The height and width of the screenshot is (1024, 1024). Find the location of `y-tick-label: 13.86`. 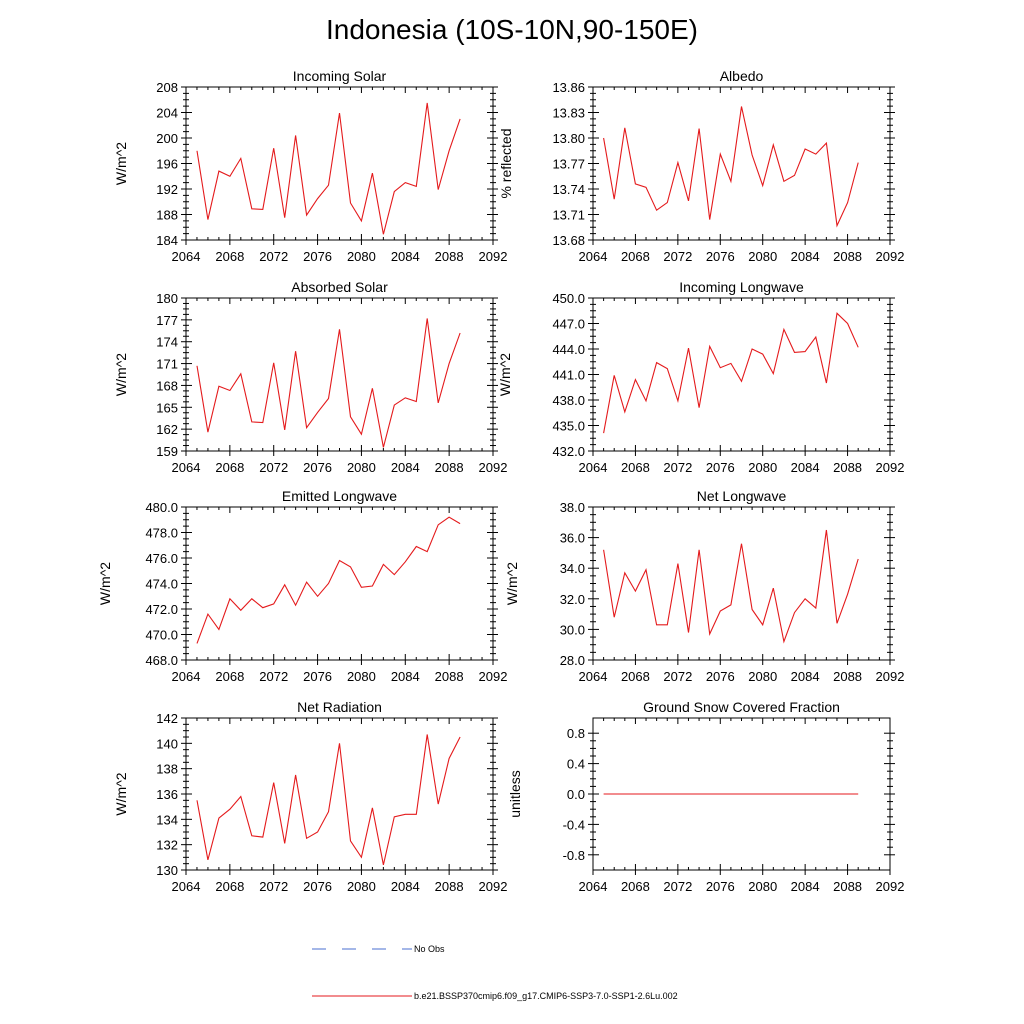

y-tick-label: 13.86 is located at coordinates (568, 87).